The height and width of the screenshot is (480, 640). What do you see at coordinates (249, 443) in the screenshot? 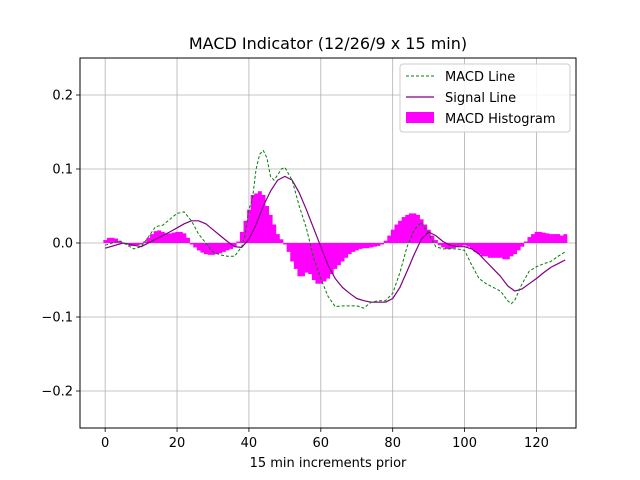
I see `x-tick-label: 40` at bounding box center [249, 443].